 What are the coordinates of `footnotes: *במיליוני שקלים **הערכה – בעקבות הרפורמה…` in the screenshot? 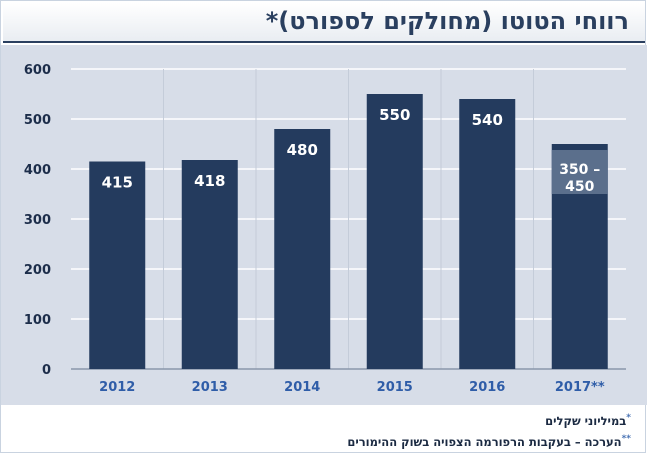 It's located at (321, 430).